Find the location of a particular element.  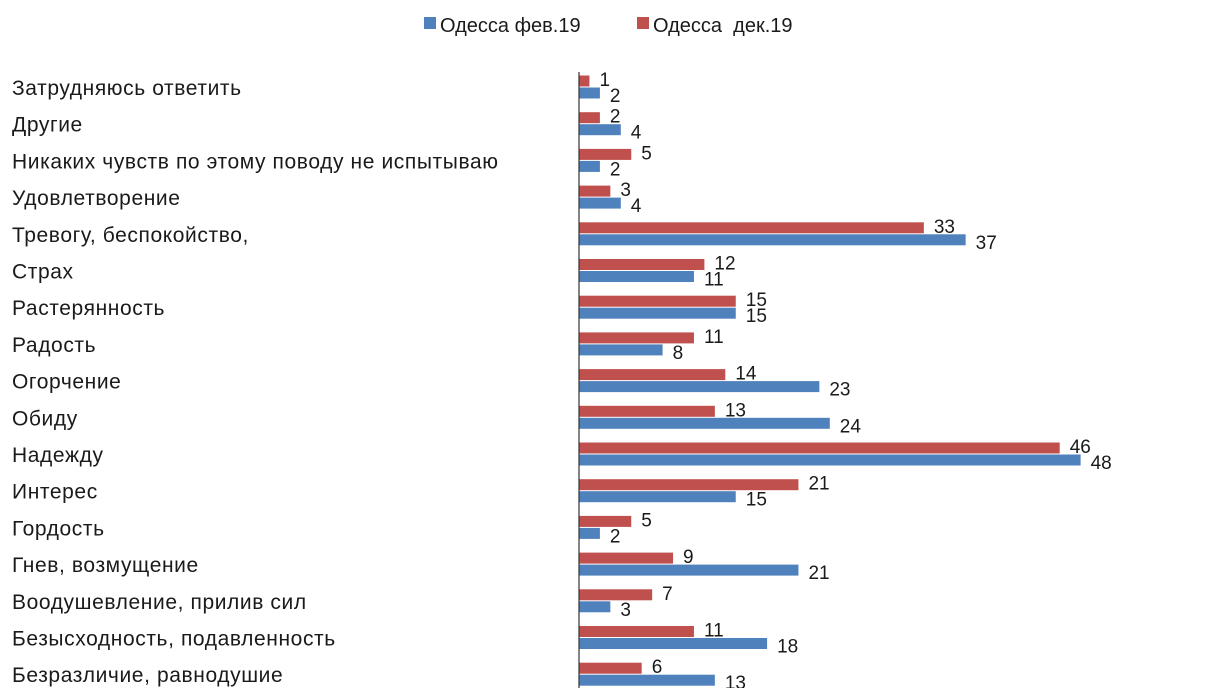

value-label-dec19: 12 is located at coordinates (724, 264).